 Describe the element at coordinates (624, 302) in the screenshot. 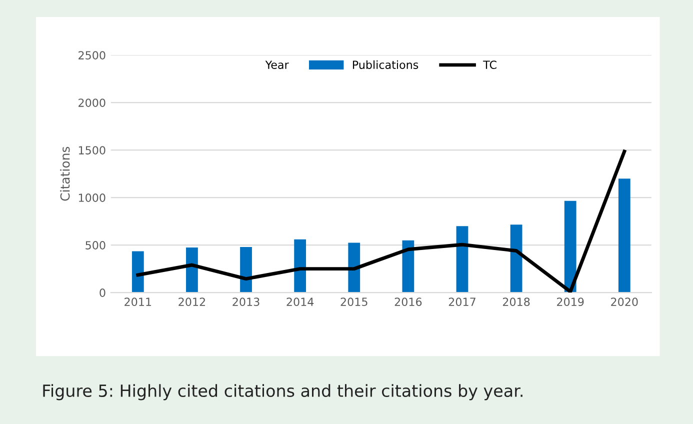

I see `x-tick-label: 2020` at that location.